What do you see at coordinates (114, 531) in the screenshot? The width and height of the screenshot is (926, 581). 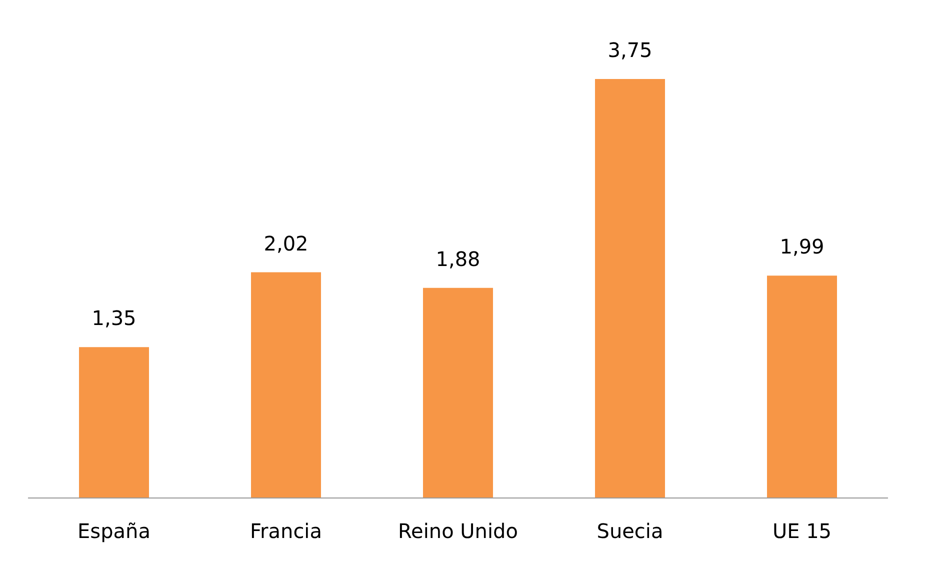 I see `x-tick-label: España` at bounding box center [114, 531].